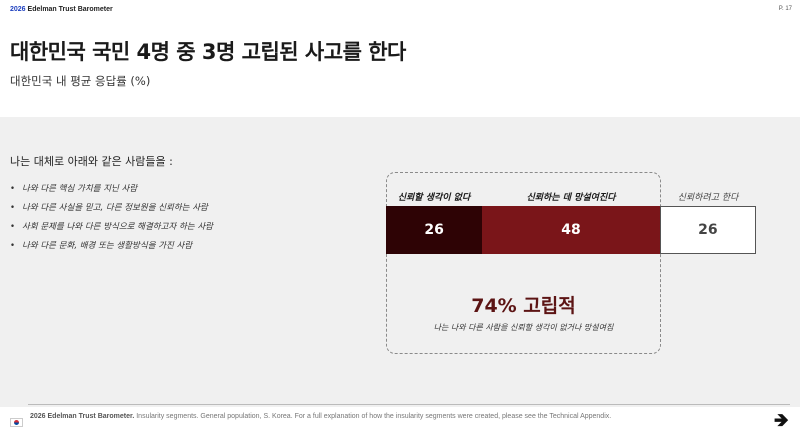 This screenshot has width=800, height=448. I want to click on bar-segment-willing: 26, so click(707, 230).